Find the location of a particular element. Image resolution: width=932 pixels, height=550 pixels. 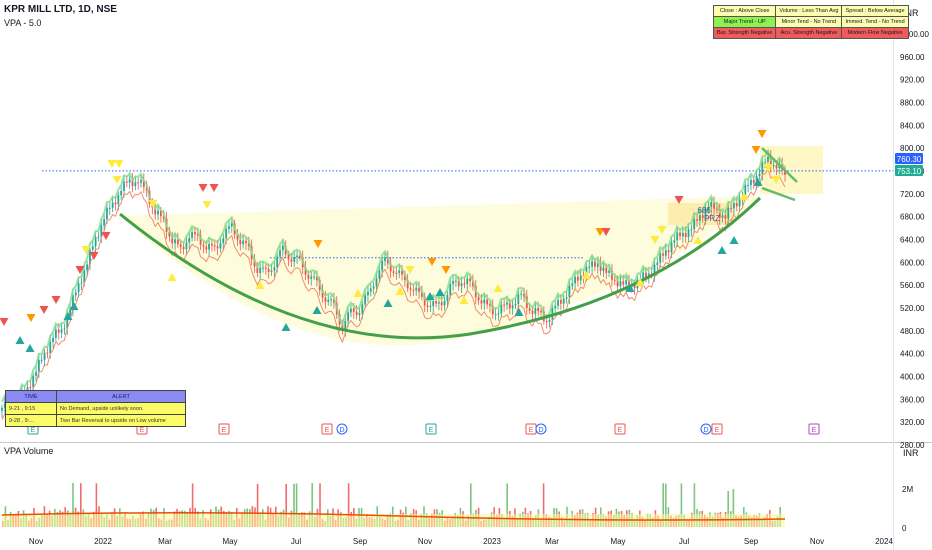

x-tick-label: 2023 is located at coordinates (492, 541).